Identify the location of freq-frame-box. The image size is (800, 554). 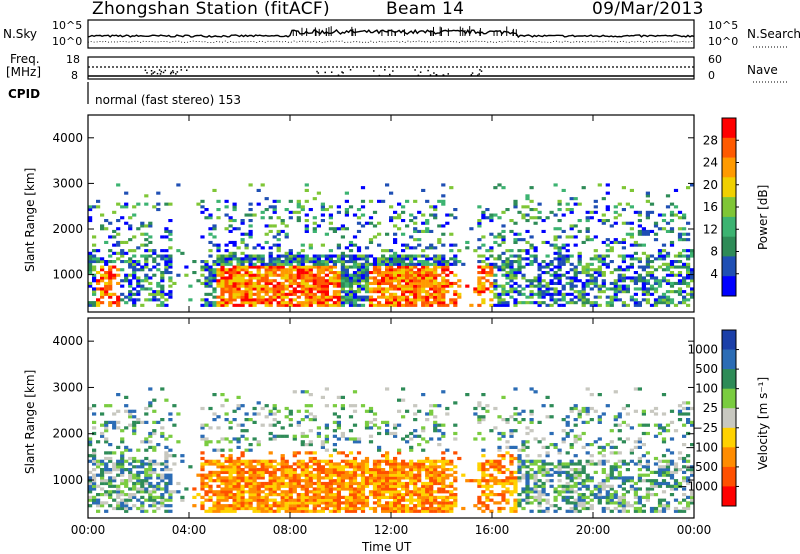
(391, 68).